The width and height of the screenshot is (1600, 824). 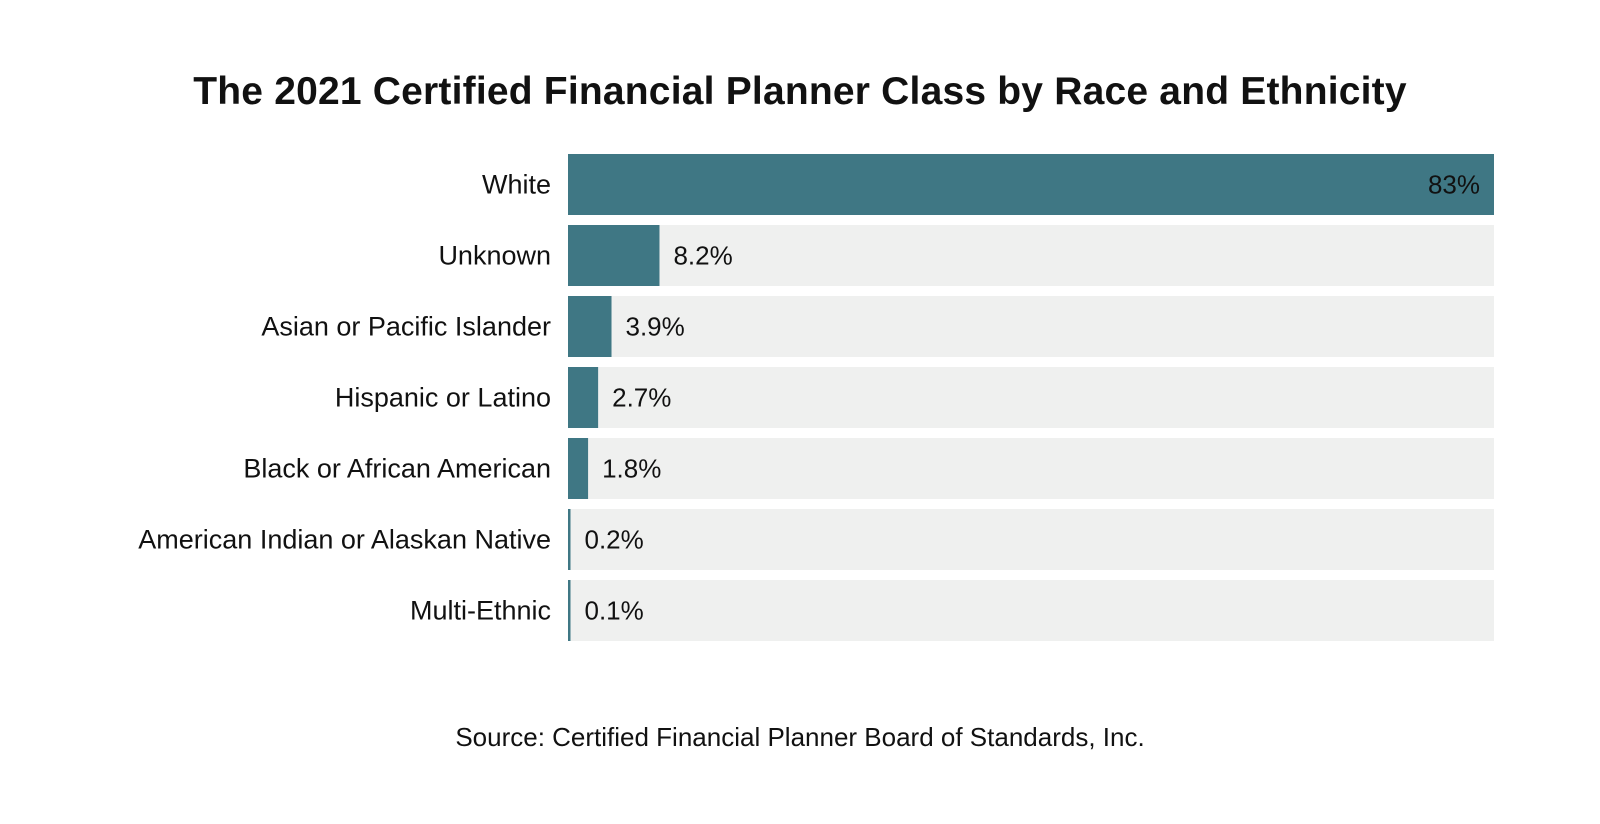 I want to click on value-label: 2.7%, so click(x=641, y=398).